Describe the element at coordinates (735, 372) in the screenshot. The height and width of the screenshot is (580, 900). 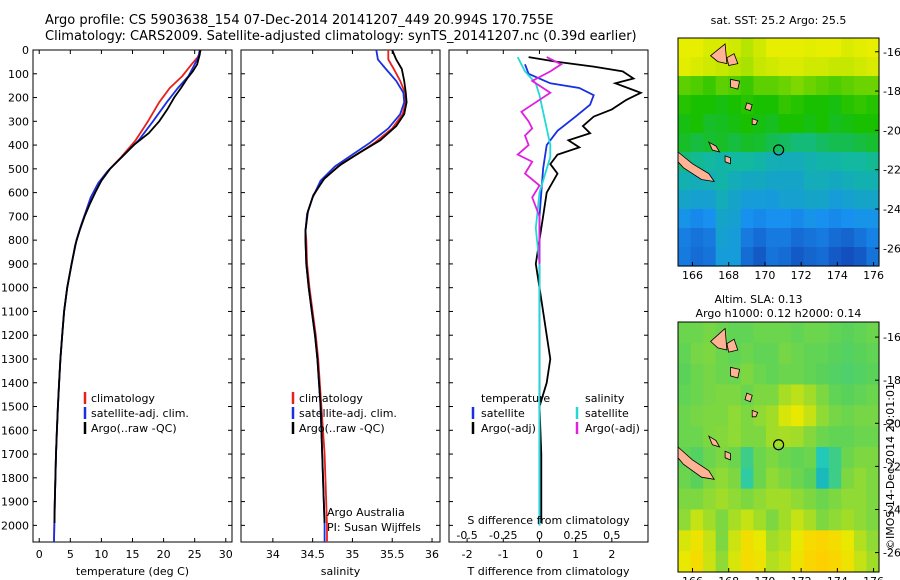
I see `coast-efate` at that location.